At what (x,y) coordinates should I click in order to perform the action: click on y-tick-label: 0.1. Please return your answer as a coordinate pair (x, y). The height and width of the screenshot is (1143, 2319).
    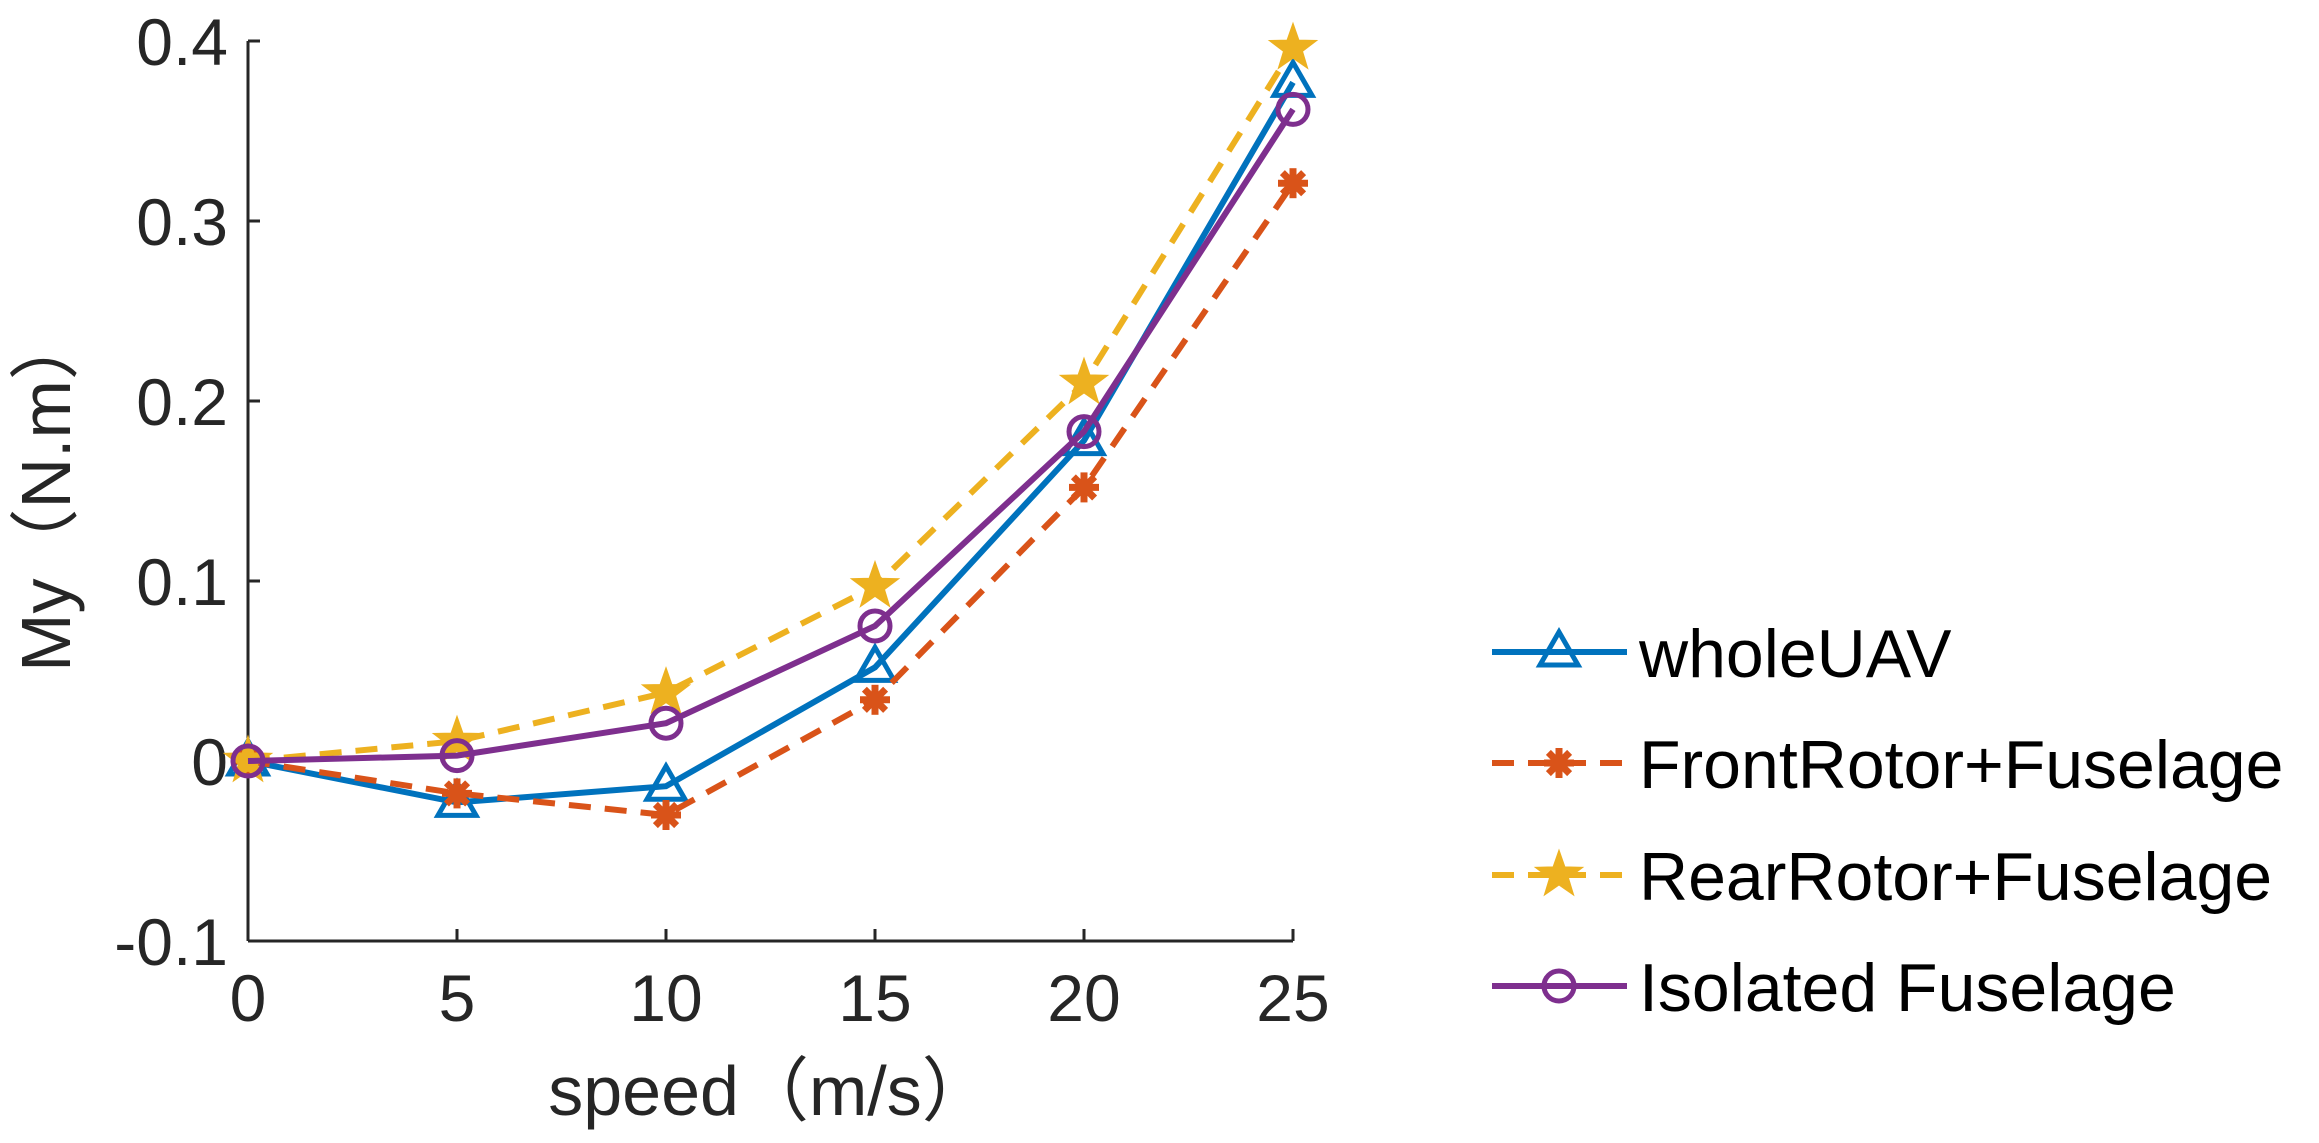
    Looking at the image, I should click on (182, 582).